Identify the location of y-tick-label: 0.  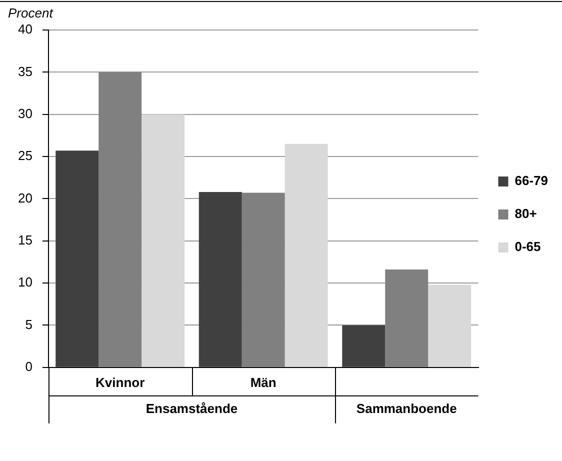
(28, 366).